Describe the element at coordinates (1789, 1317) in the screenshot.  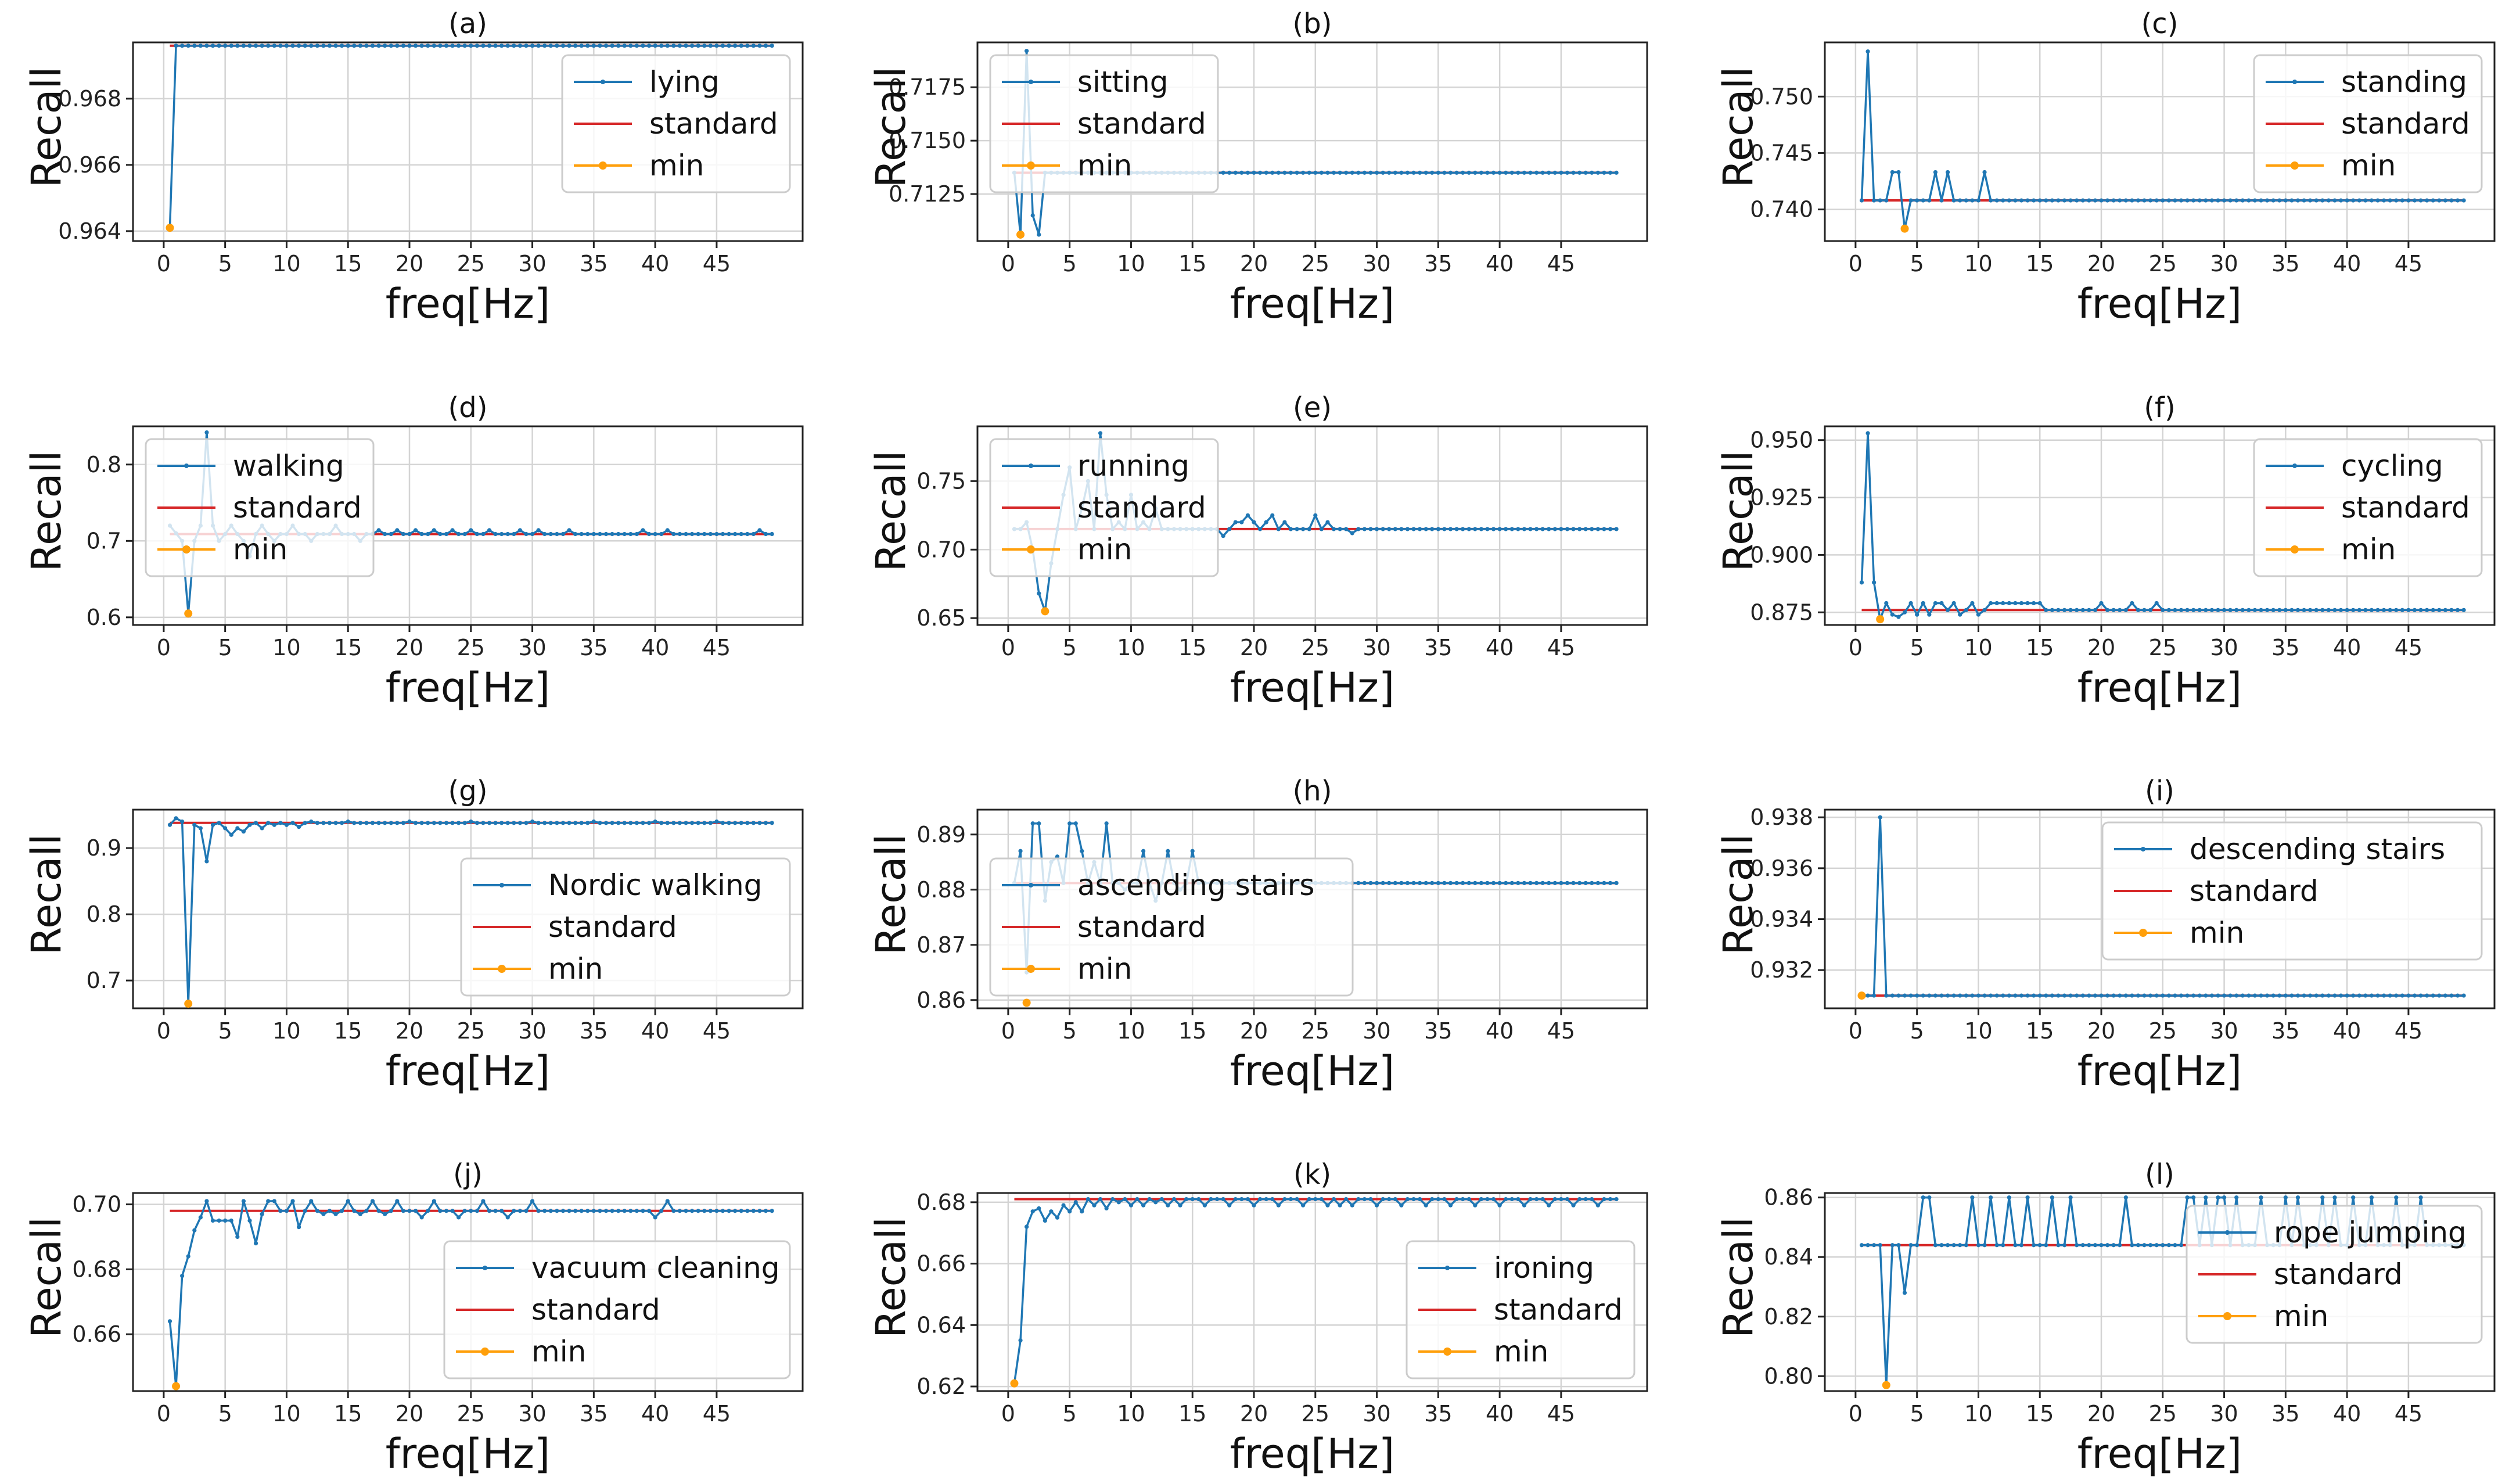
I see `y-tick-label: 0.82` at that location.